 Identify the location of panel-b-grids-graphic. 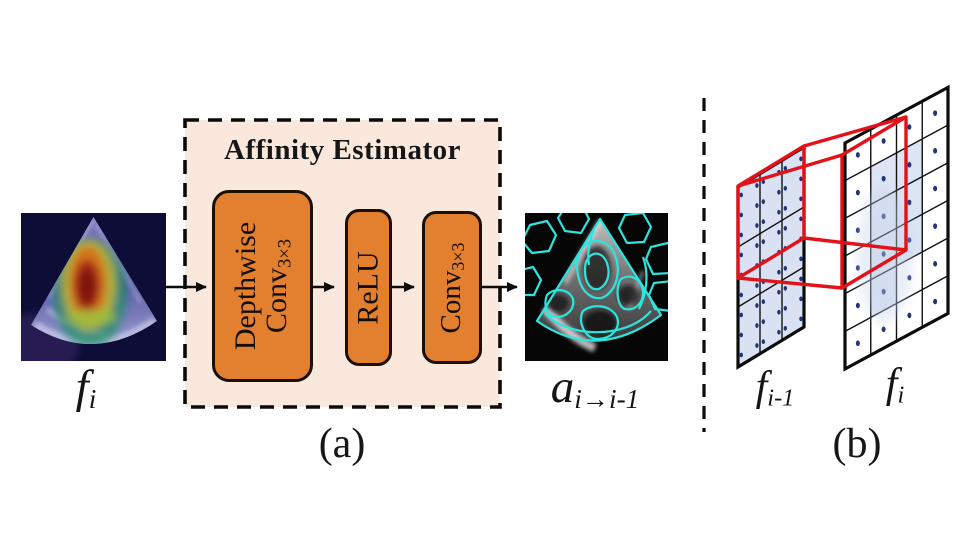
(843, 228).